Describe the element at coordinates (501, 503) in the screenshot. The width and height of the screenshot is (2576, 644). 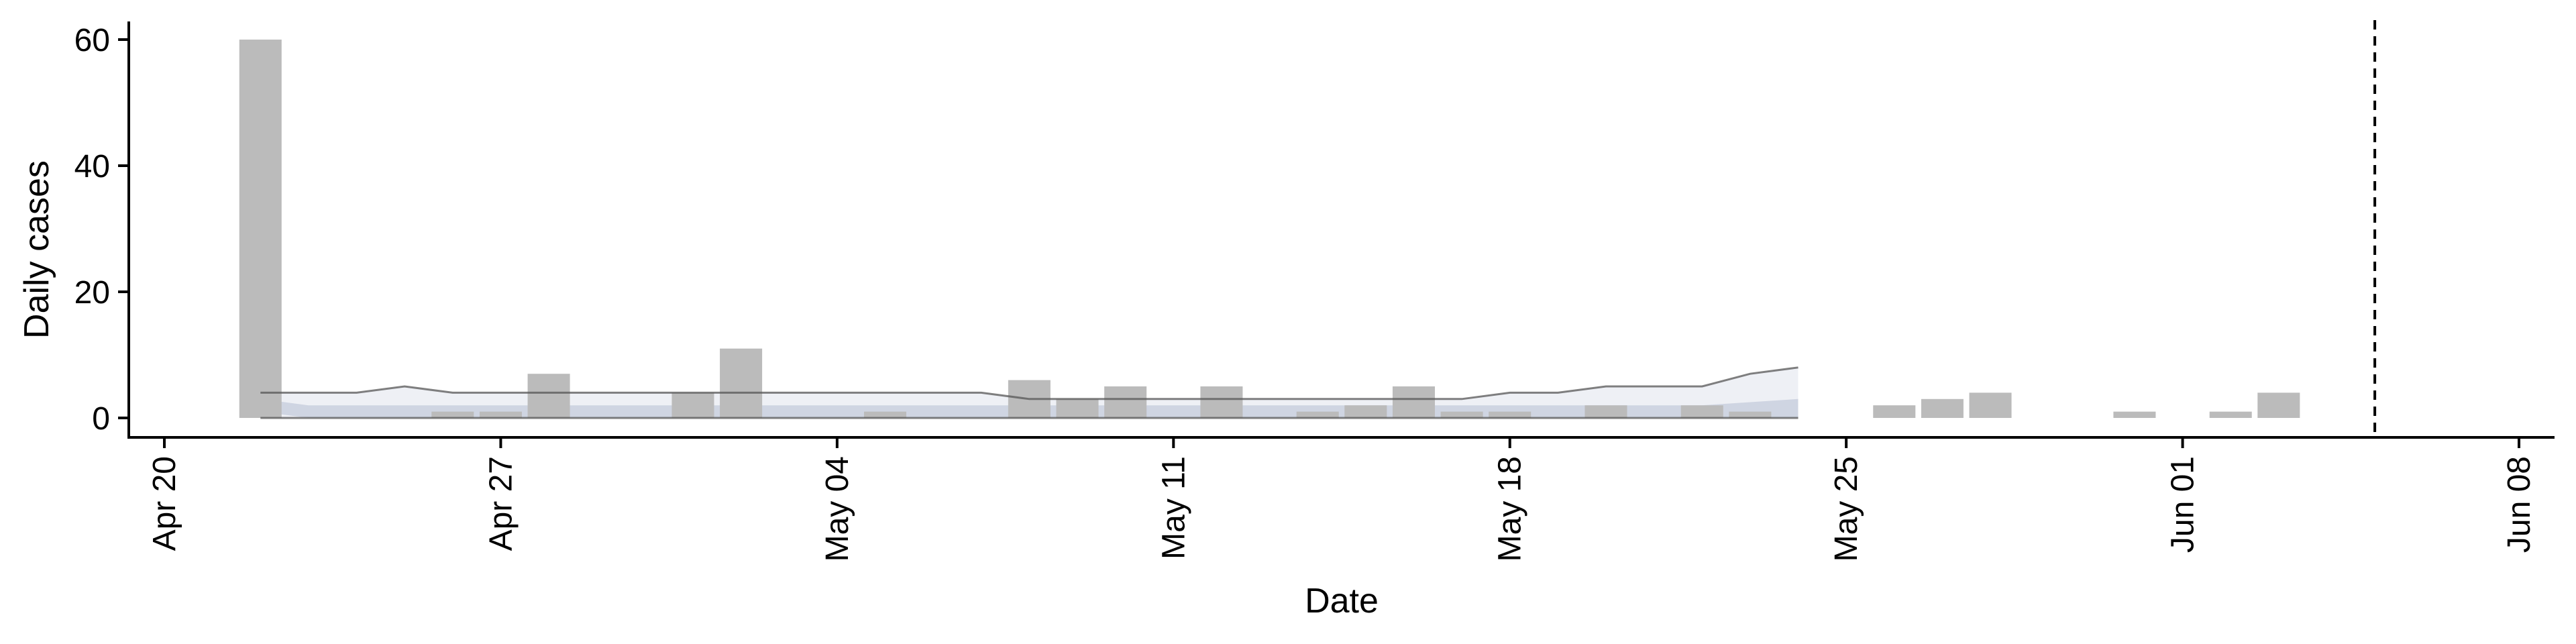
I see `x-tick-label: Apr 27` at that location.